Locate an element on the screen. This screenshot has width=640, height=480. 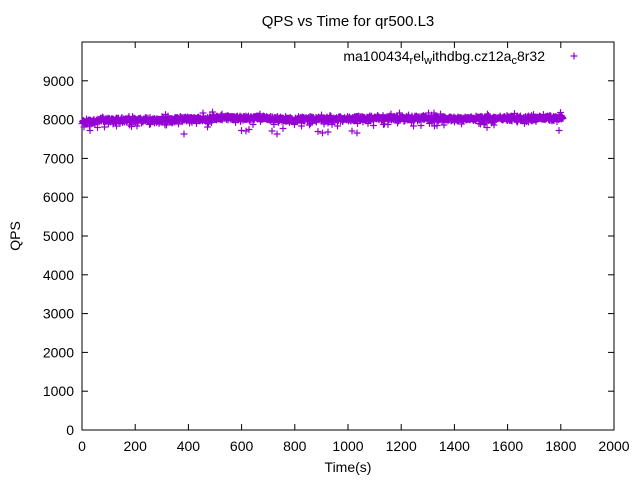
x-tick-label: 1600 is located at coordinates (507, 446).